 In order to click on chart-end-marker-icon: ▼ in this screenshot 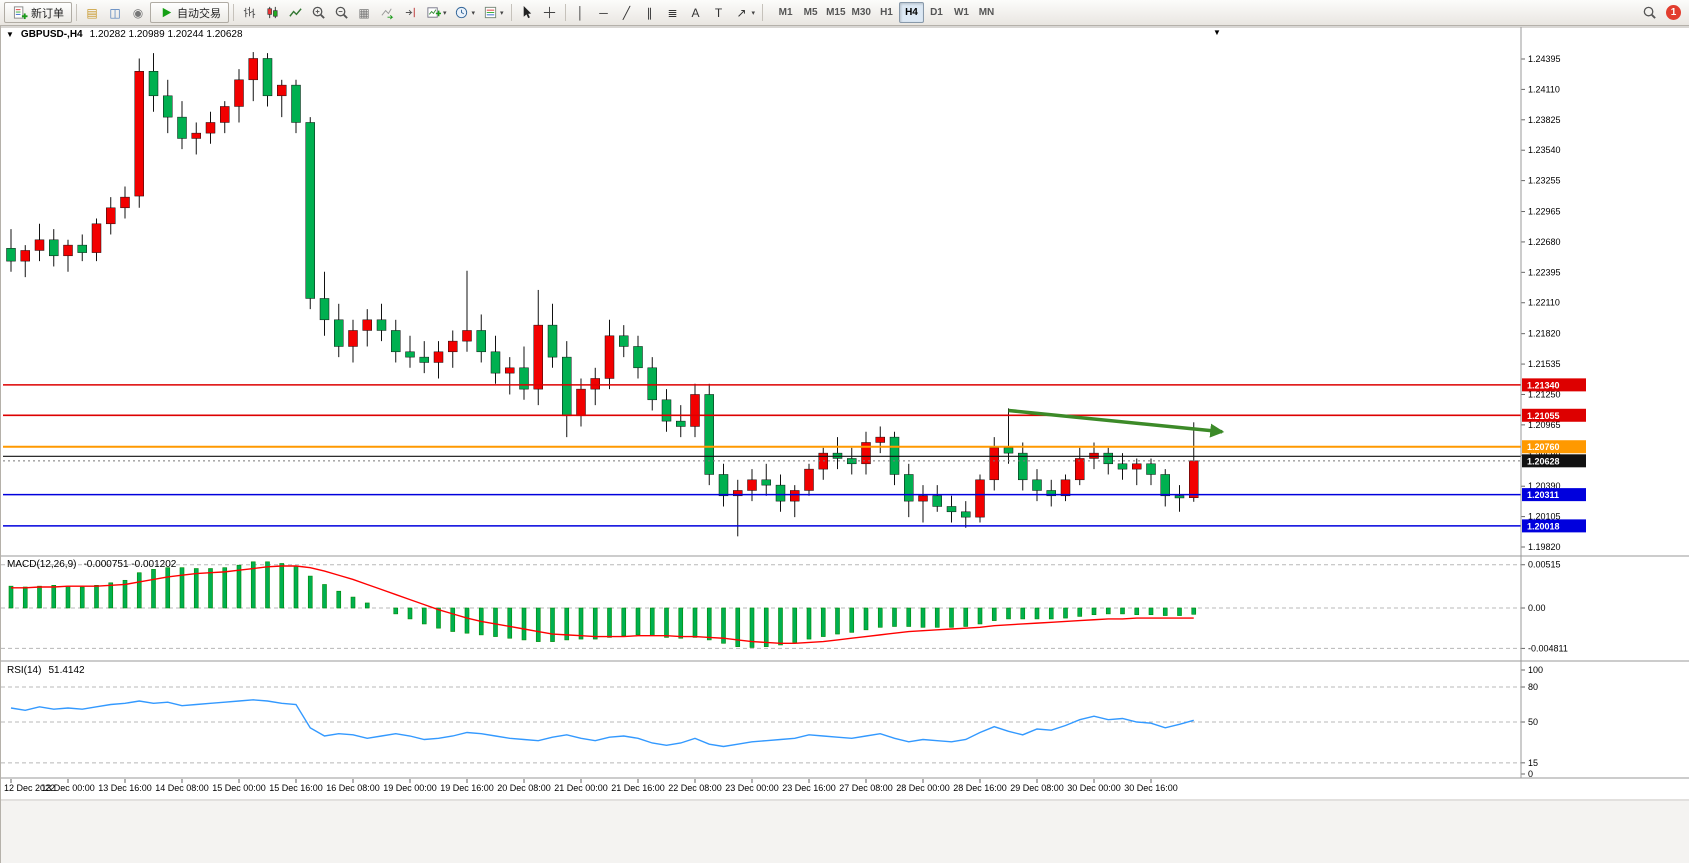, I will do `click(1217, 32)`.